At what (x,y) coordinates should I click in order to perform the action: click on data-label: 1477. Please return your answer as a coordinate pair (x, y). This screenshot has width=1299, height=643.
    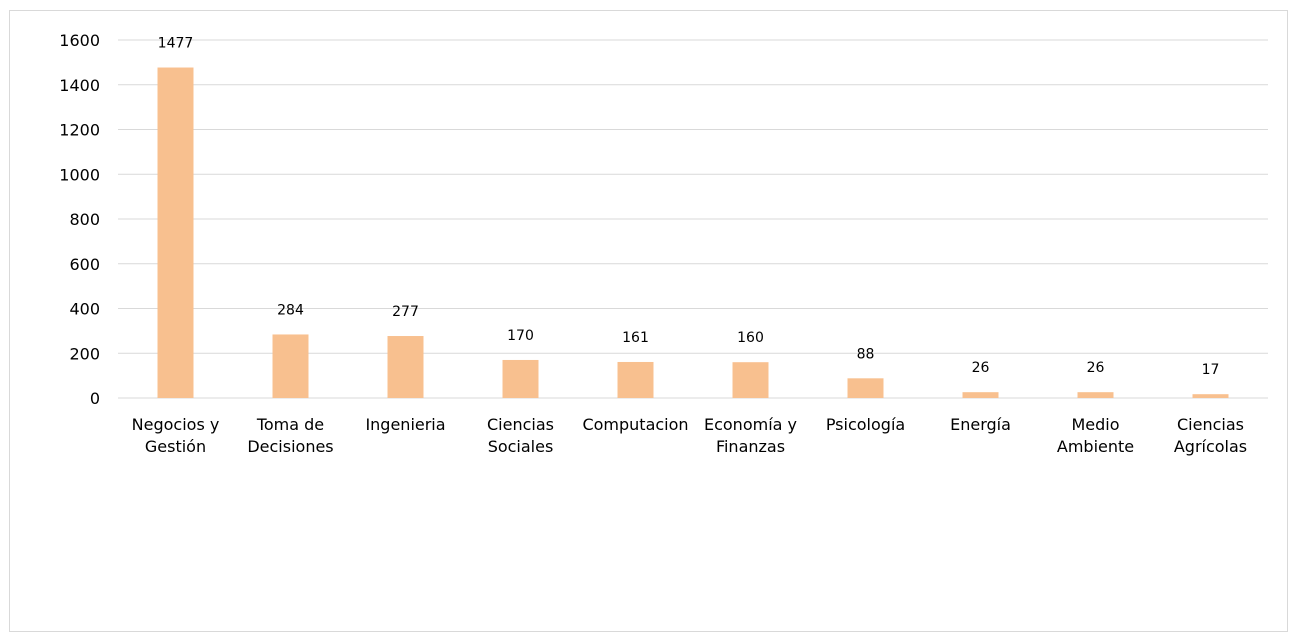
    Looking at the image, I should click on (176, 44).